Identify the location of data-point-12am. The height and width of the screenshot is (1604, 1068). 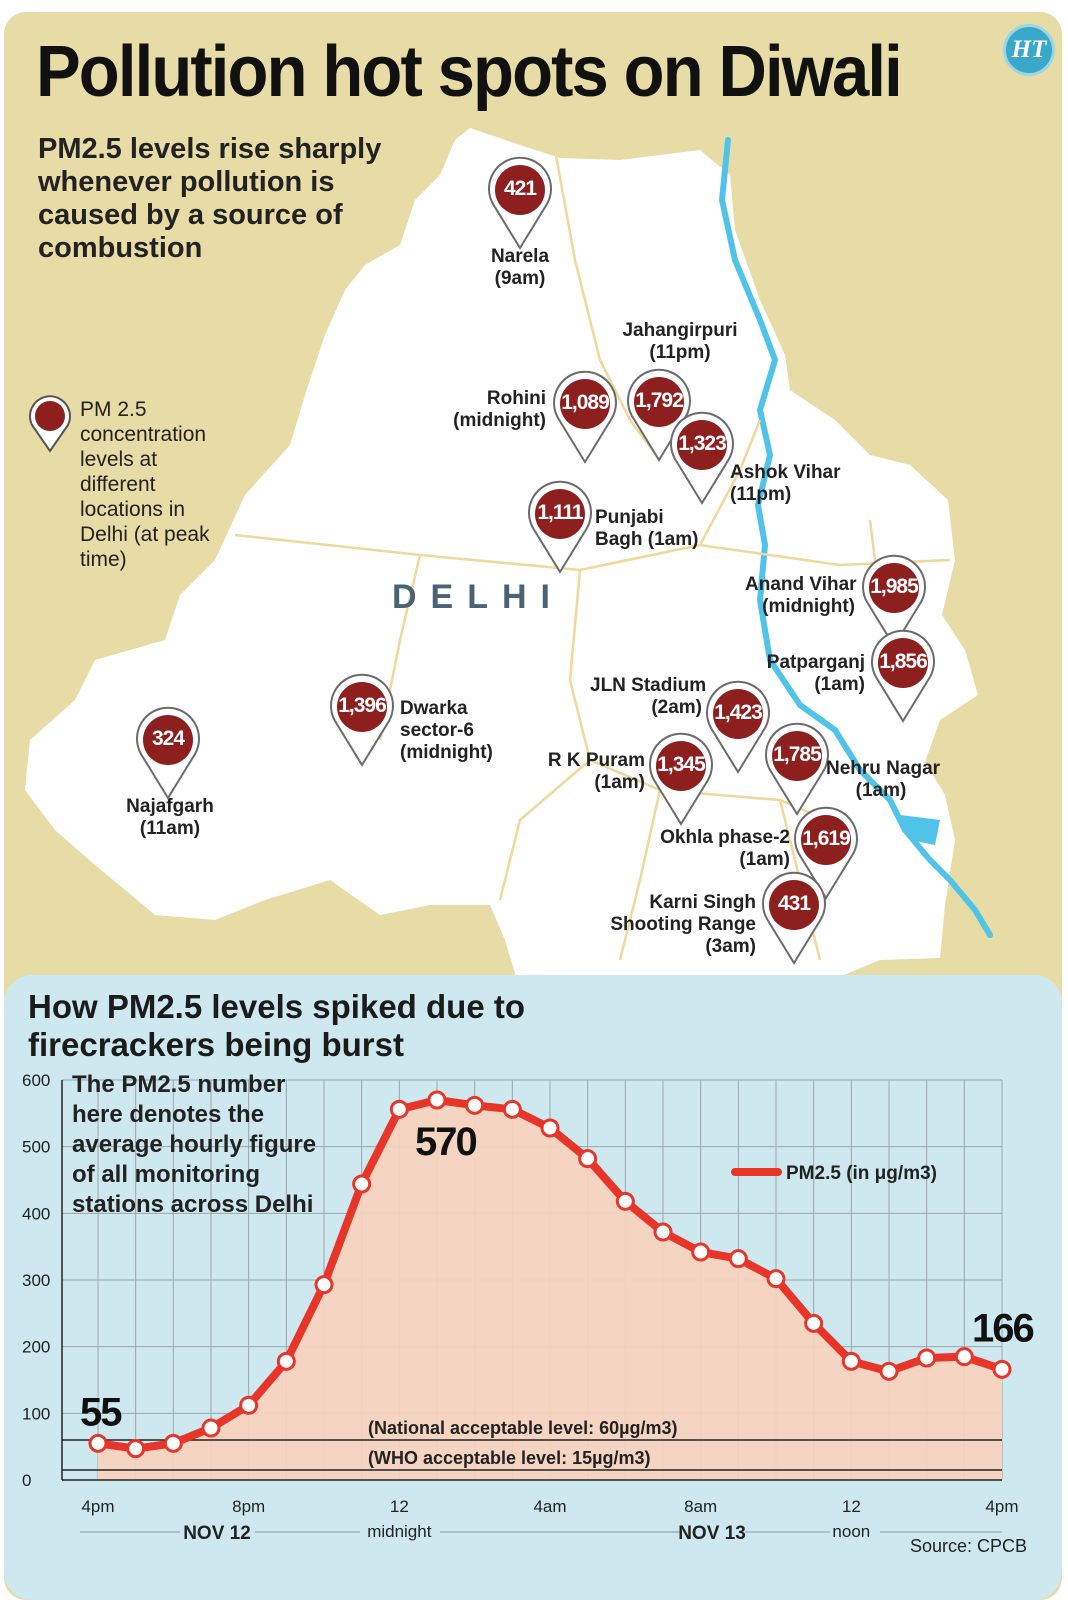
(399, 1109).